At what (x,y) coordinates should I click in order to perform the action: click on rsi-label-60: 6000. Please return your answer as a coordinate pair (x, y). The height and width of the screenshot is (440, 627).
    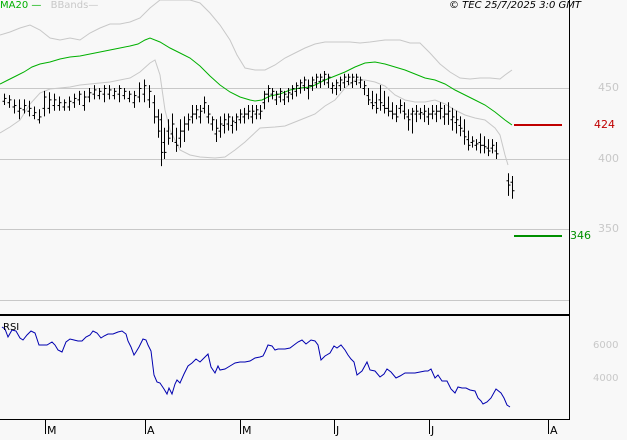
    Looking at the image, I should click on (606, 345).